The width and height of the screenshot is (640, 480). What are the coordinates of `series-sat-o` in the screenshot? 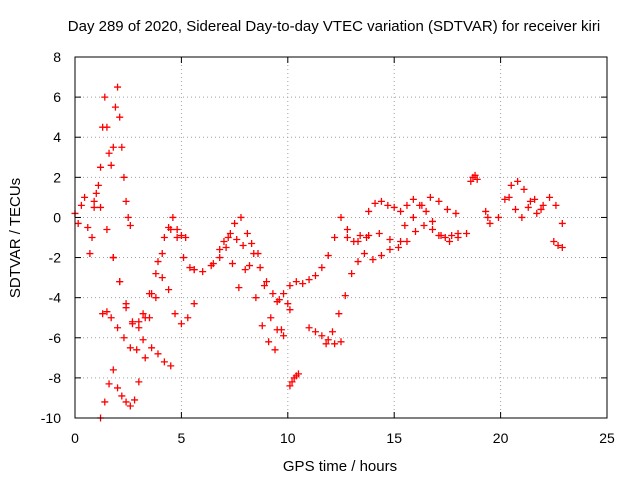 It's located at (374, 237).